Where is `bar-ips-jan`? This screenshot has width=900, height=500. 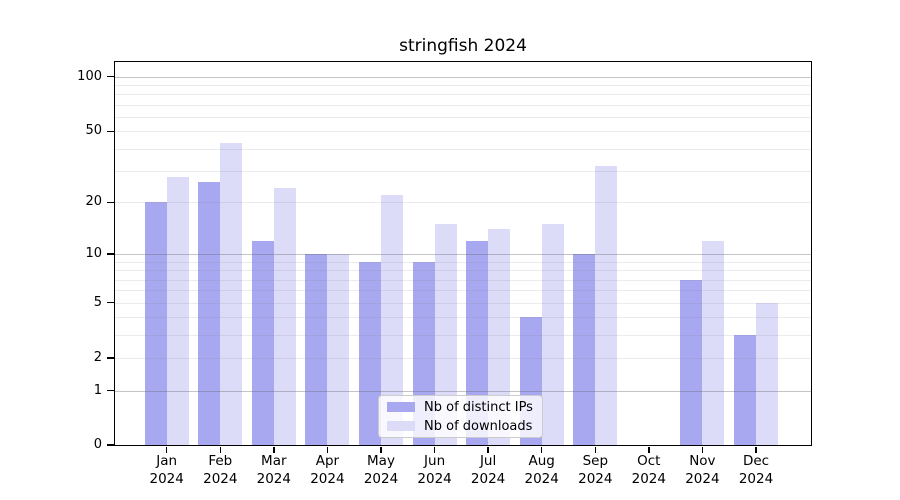
bar-ips-jan is located at coordinates (155, 323).